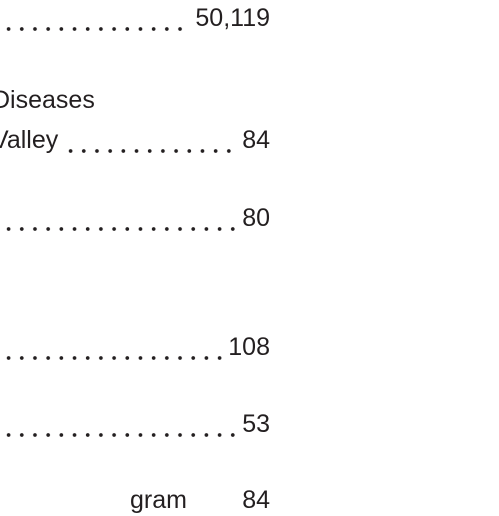 The image size is (499, 516). I want to click on page-number: 53, so click(256, 424).